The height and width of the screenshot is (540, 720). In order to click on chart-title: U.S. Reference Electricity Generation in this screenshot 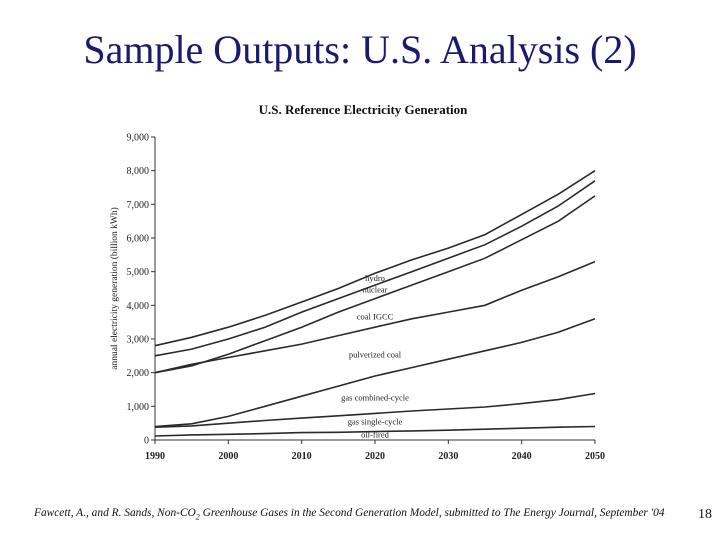, I will do `click(363, 109)`.